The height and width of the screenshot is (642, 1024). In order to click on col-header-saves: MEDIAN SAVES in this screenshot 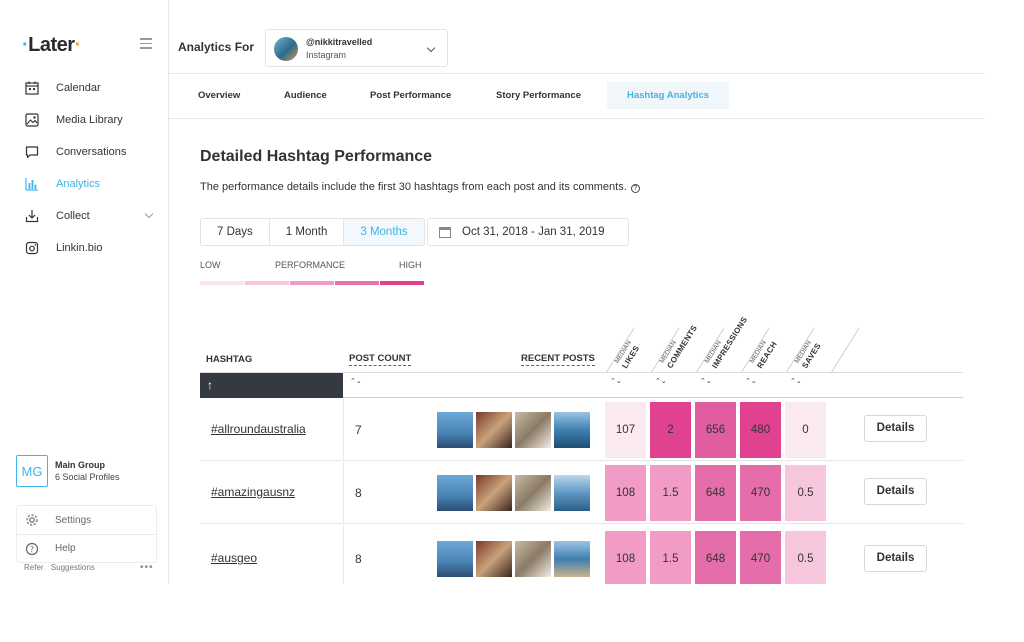, I will do `click(808, 354)`.